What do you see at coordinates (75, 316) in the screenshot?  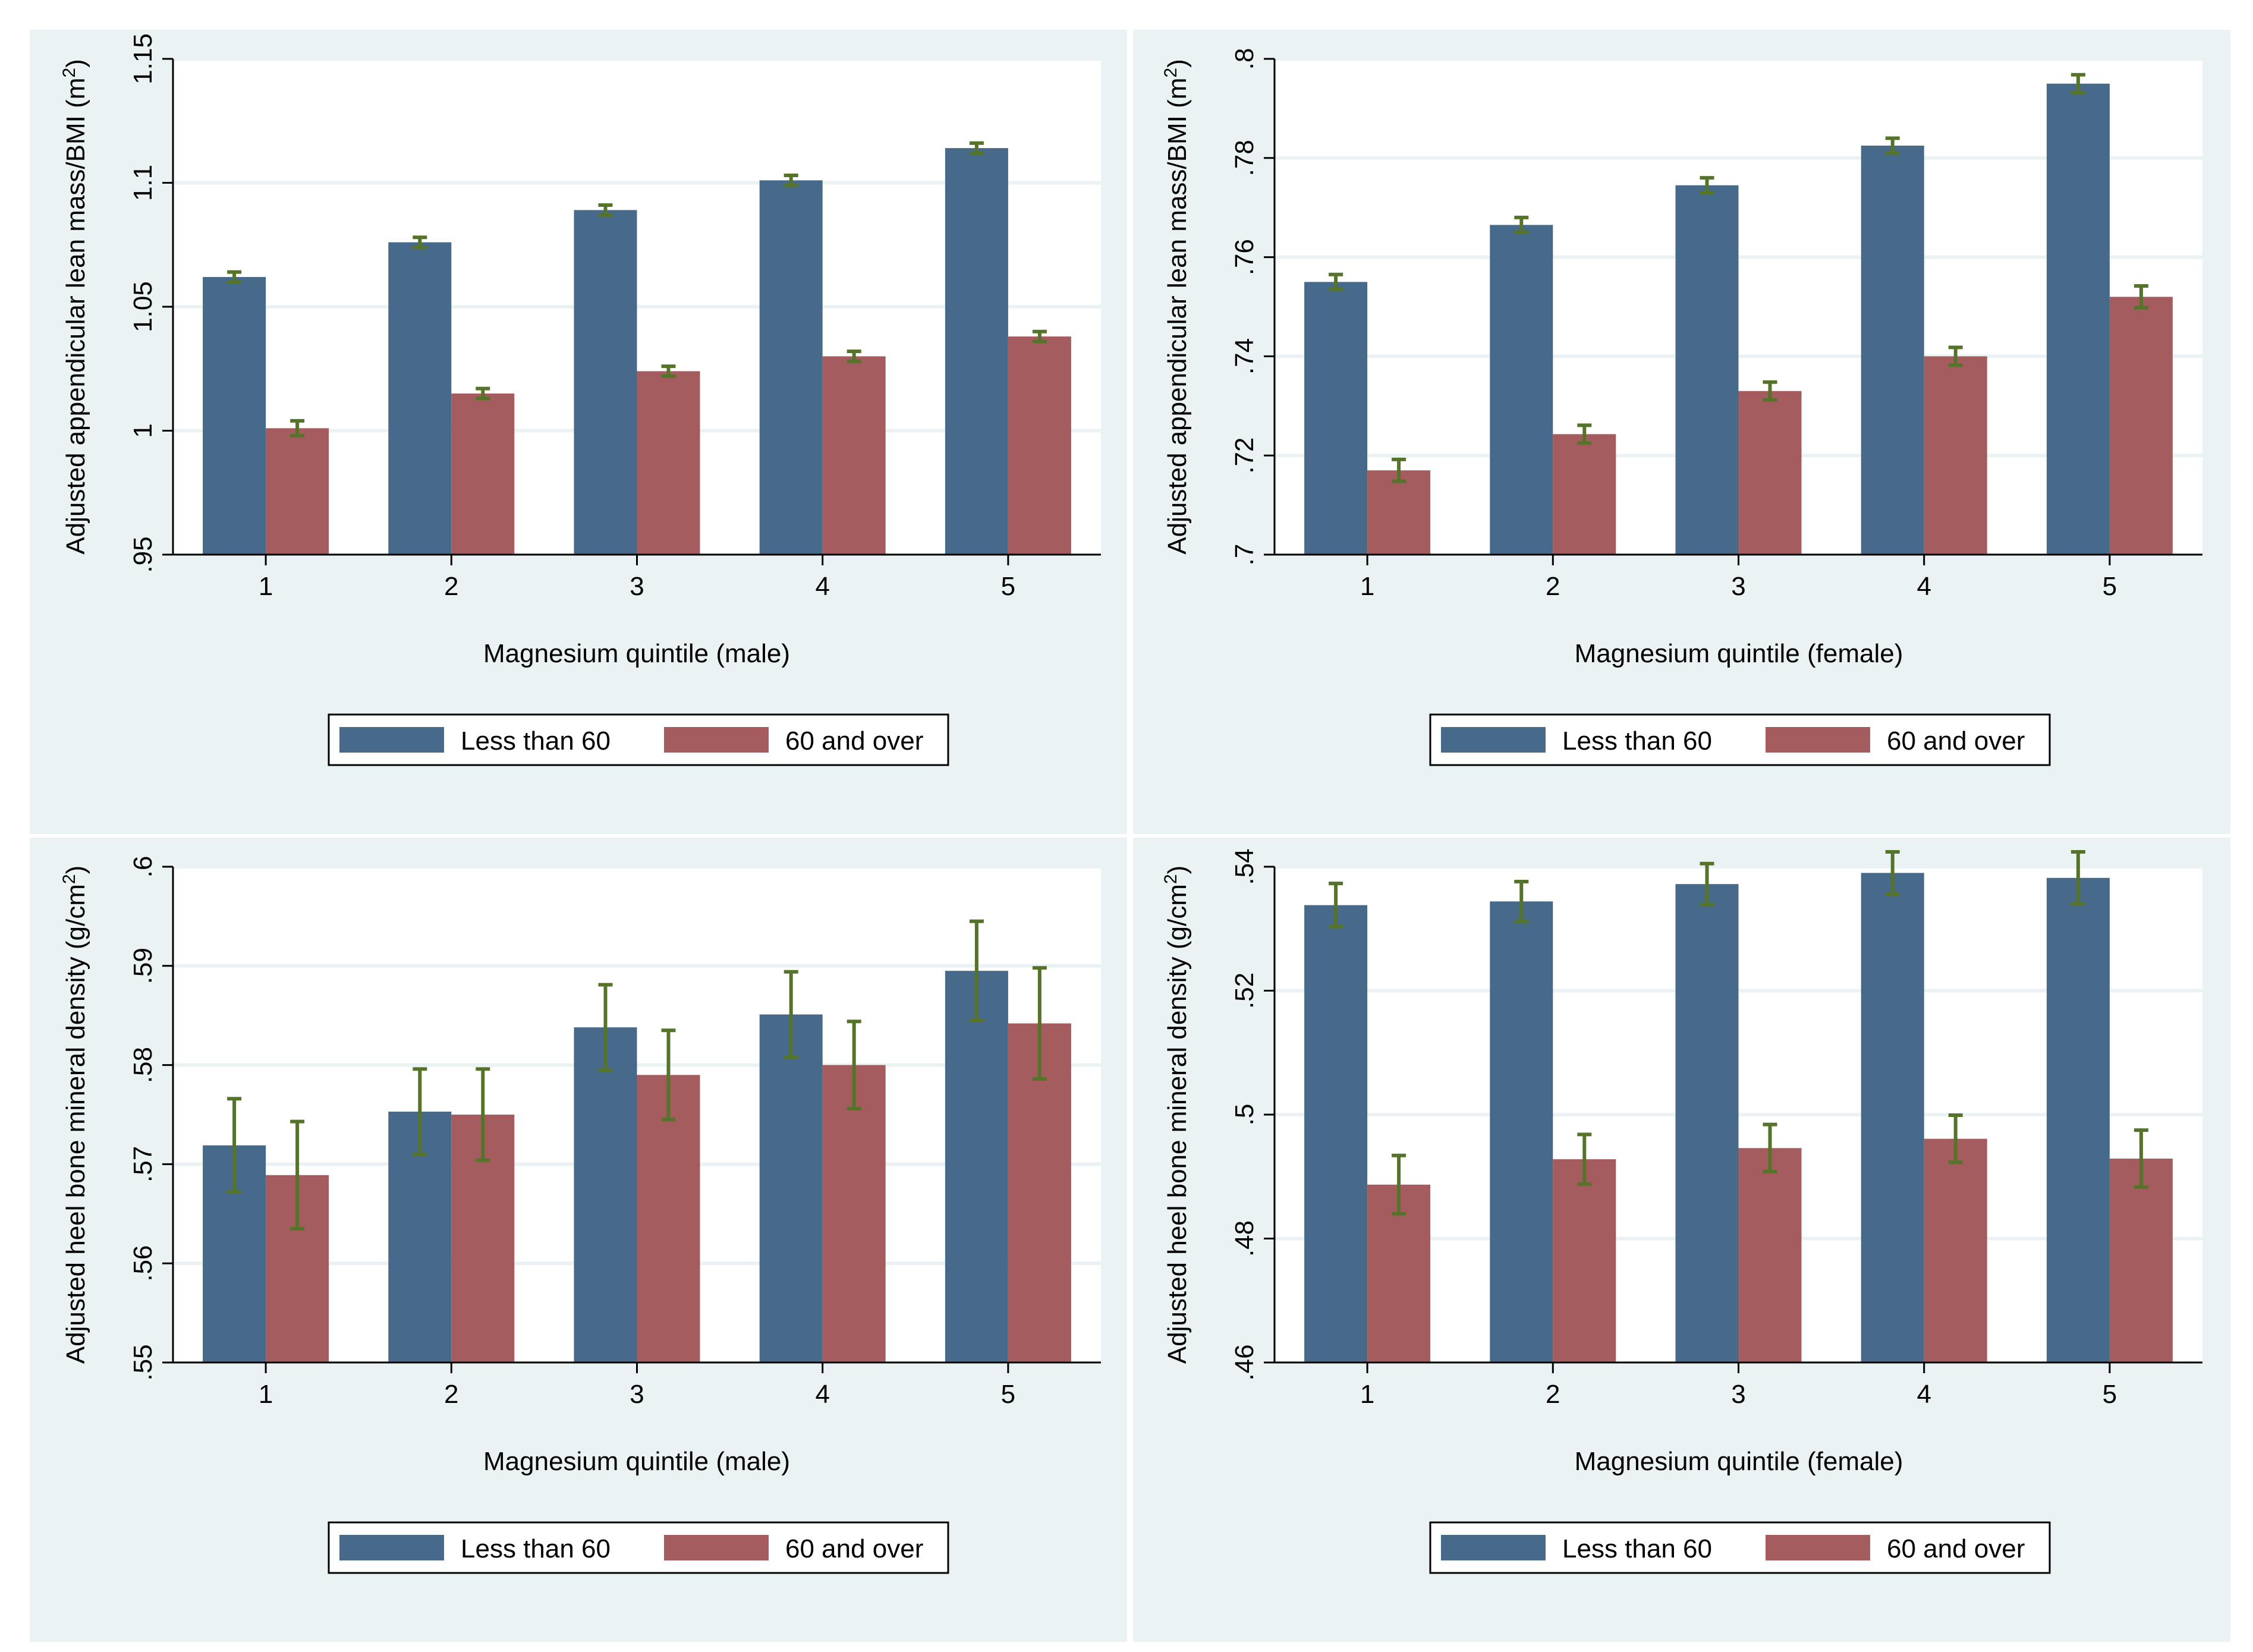 I see `y-axis-title-main: Adjusted appendicular lean mass/BMI (m` at bounding box center [75, 316].